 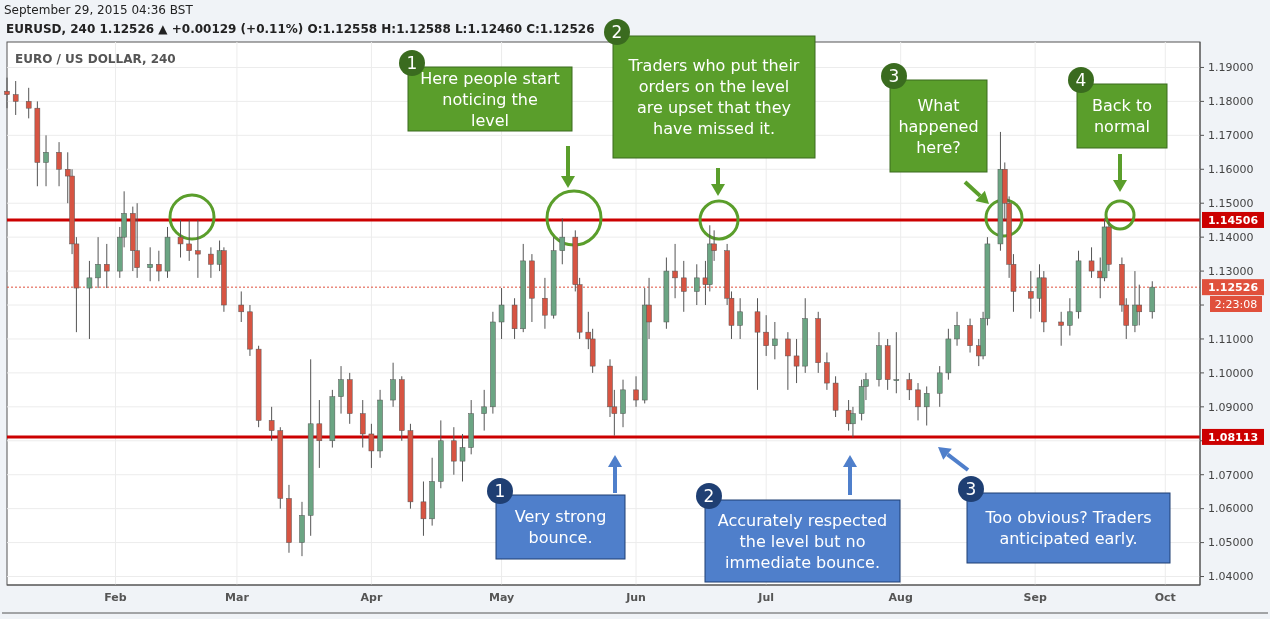 I want to click on annotation: Back to normal, so click(x=1122, y=116).